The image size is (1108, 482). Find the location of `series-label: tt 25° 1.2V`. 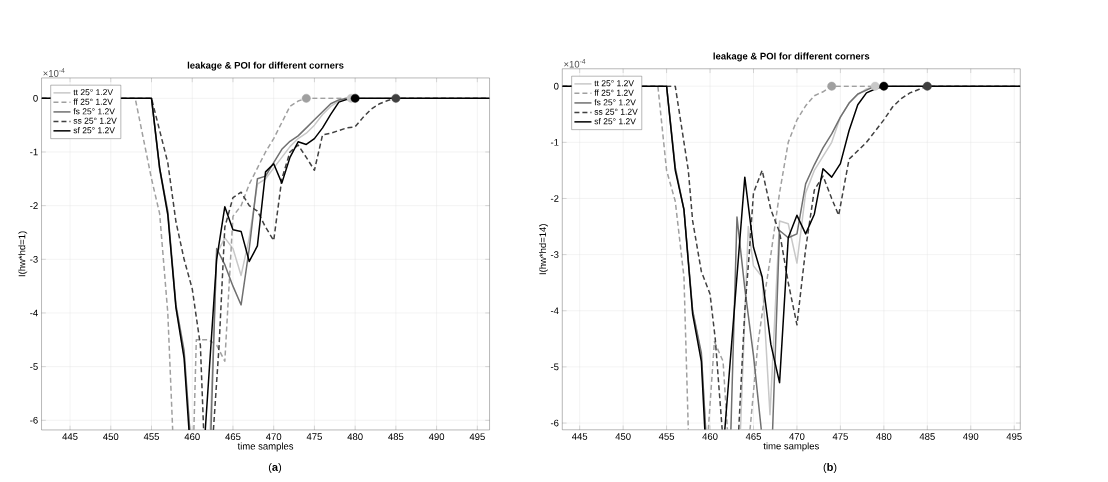

series-label: tt 25° 1.2V is located at coordinates (614, 83).